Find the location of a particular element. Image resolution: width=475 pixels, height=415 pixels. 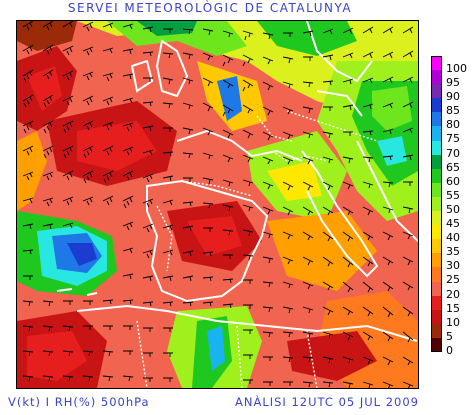

moist-east-yellow is located at coordinates (322, 251).